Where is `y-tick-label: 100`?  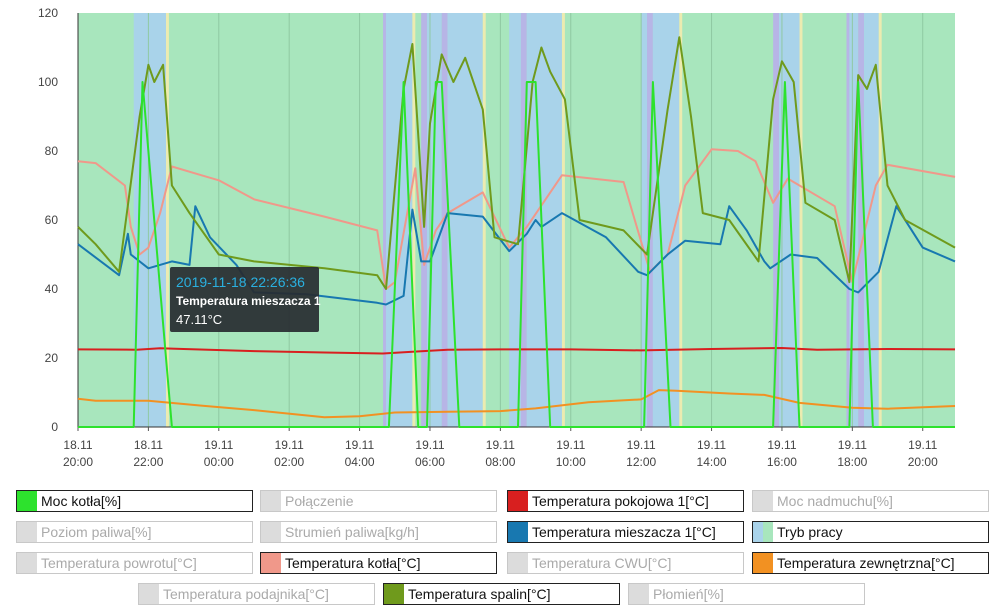 y-tick-label: 100 is located at coordinates (48, 82).